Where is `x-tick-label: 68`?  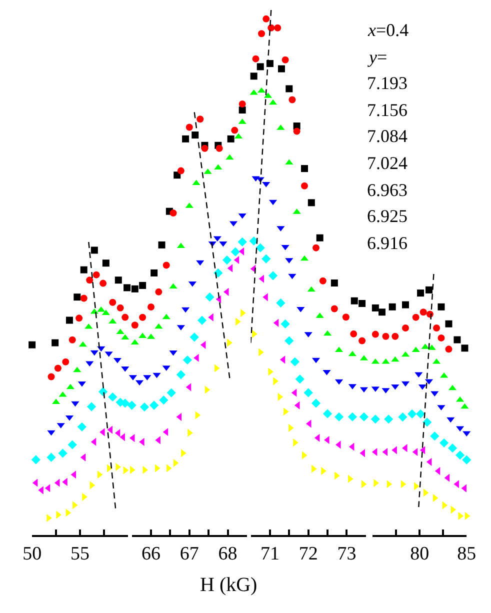 x-tick-label: 68 is located at coordinates (228, 554).